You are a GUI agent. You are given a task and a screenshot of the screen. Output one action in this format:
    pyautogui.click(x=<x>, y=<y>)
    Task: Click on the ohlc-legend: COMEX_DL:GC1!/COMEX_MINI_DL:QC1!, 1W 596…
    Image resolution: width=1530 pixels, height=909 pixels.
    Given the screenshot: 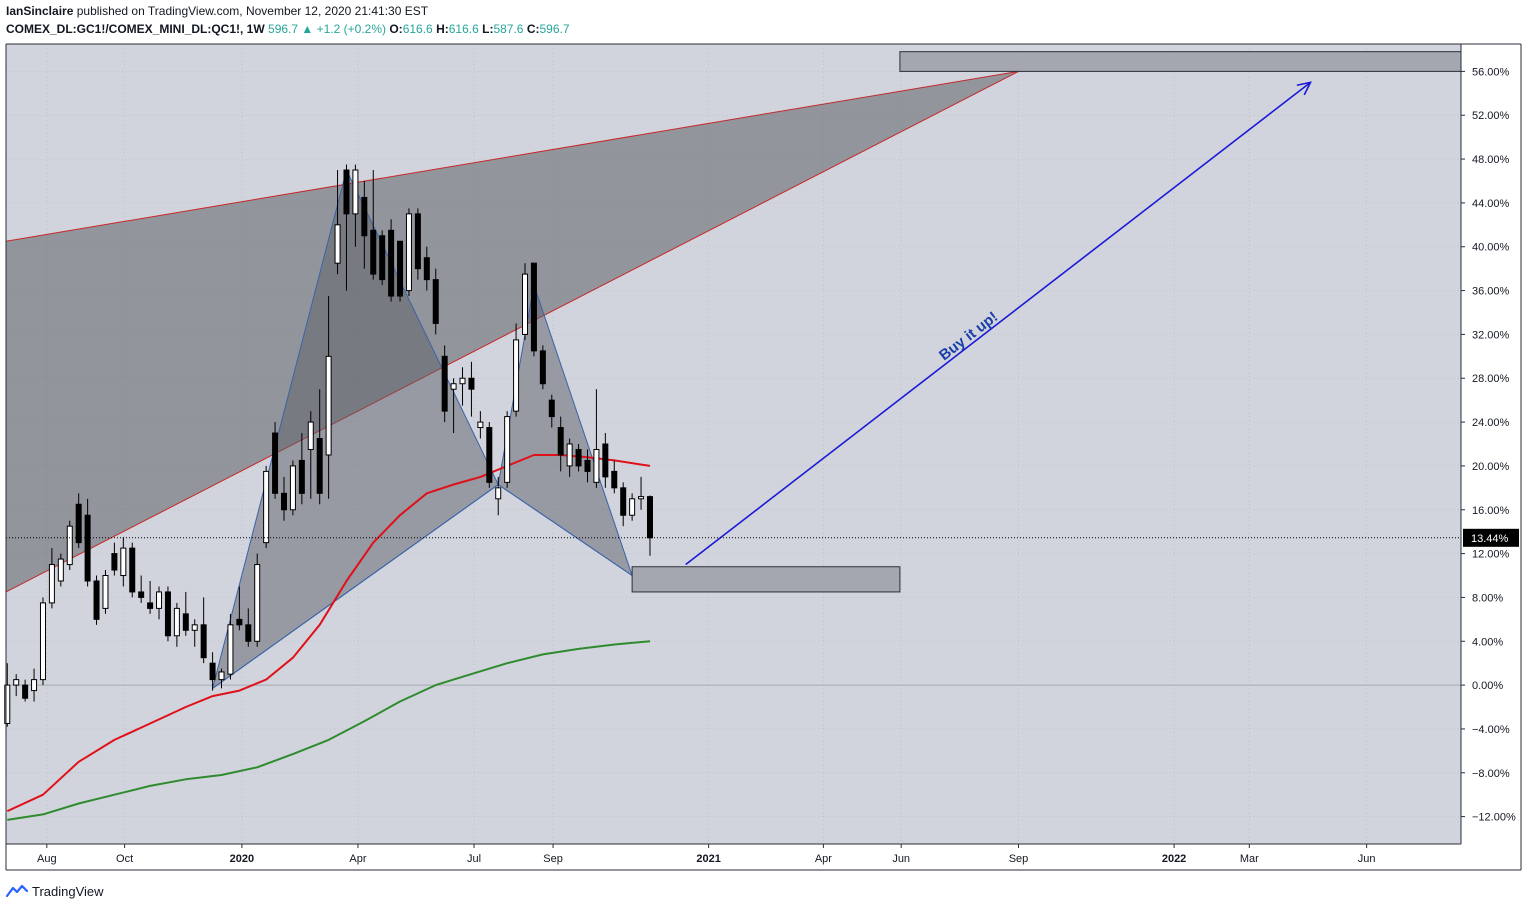 What is the action you would take?
    pyautogui.click(x=288, y=29)
    